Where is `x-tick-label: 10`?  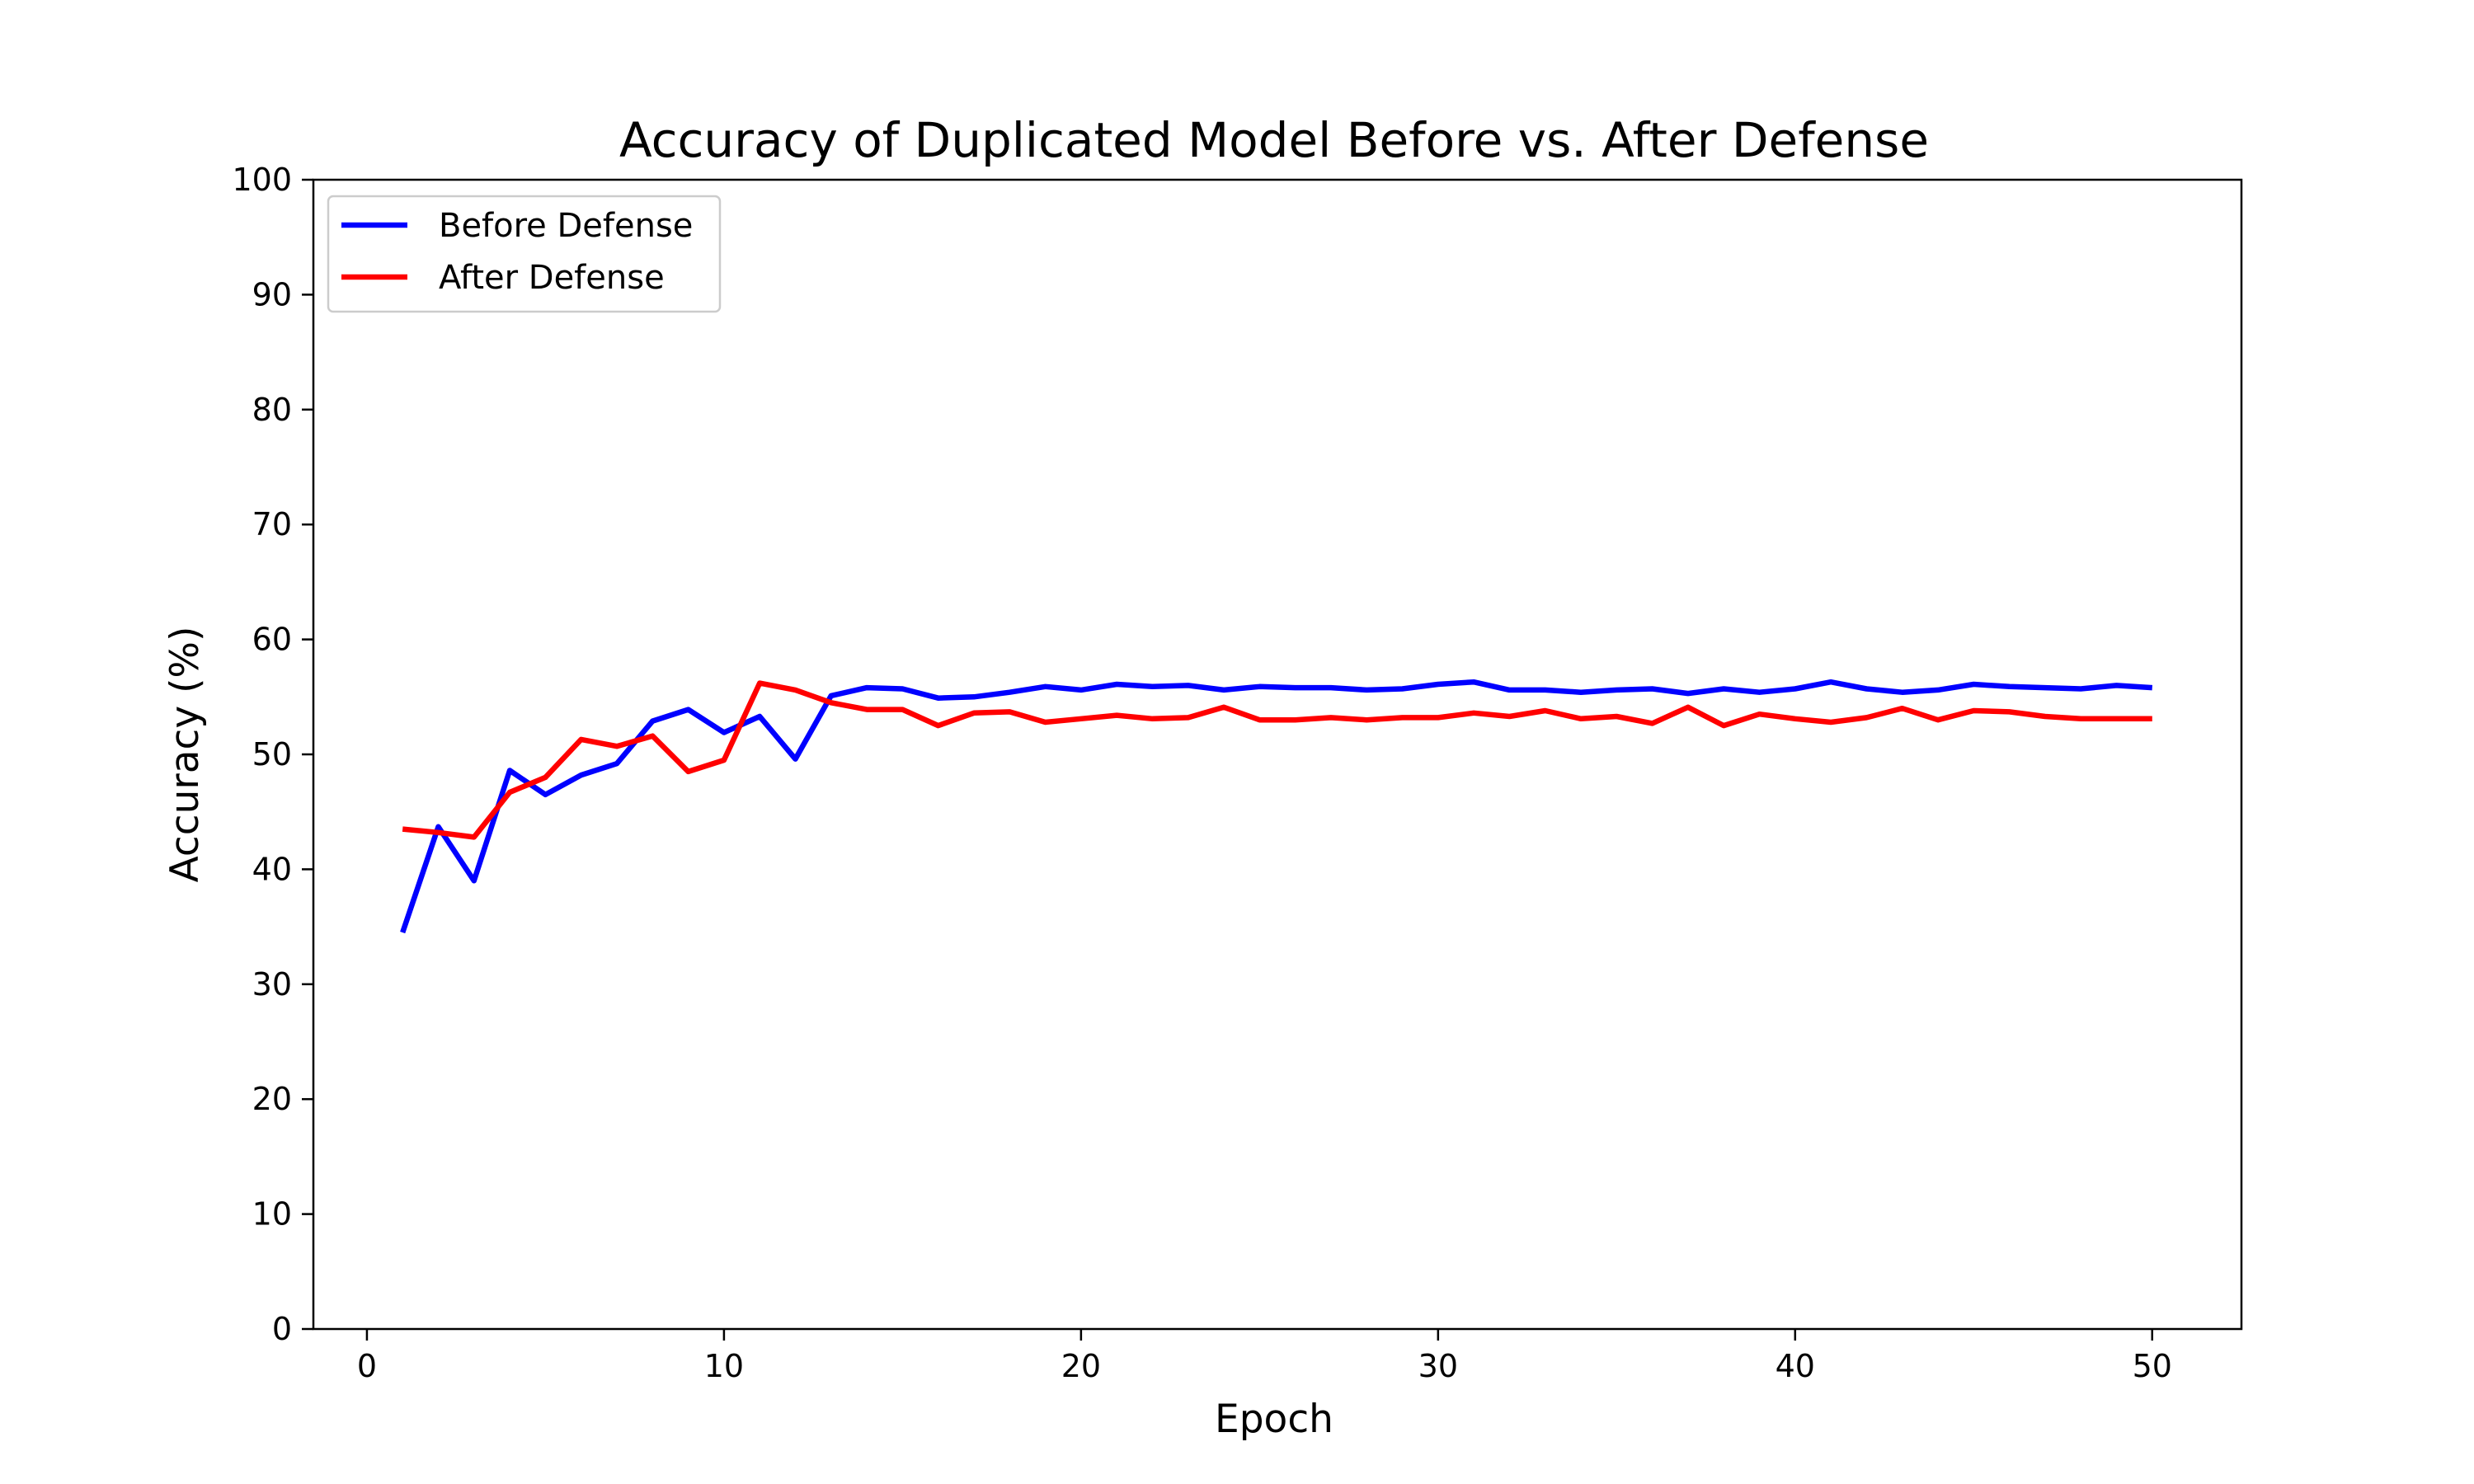 x-tick-label: 10 is located at coordinates (724, 1366).